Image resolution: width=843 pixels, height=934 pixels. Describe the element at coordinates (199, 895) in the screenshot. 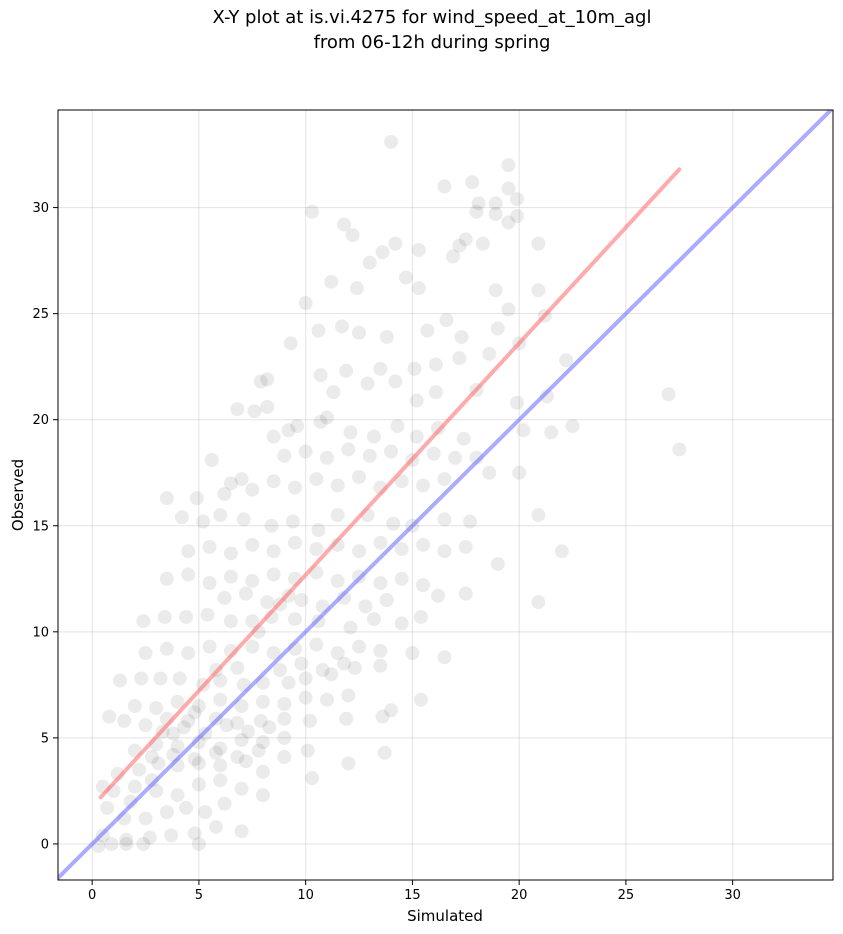

I see `x-tick-label: 5` at that location.